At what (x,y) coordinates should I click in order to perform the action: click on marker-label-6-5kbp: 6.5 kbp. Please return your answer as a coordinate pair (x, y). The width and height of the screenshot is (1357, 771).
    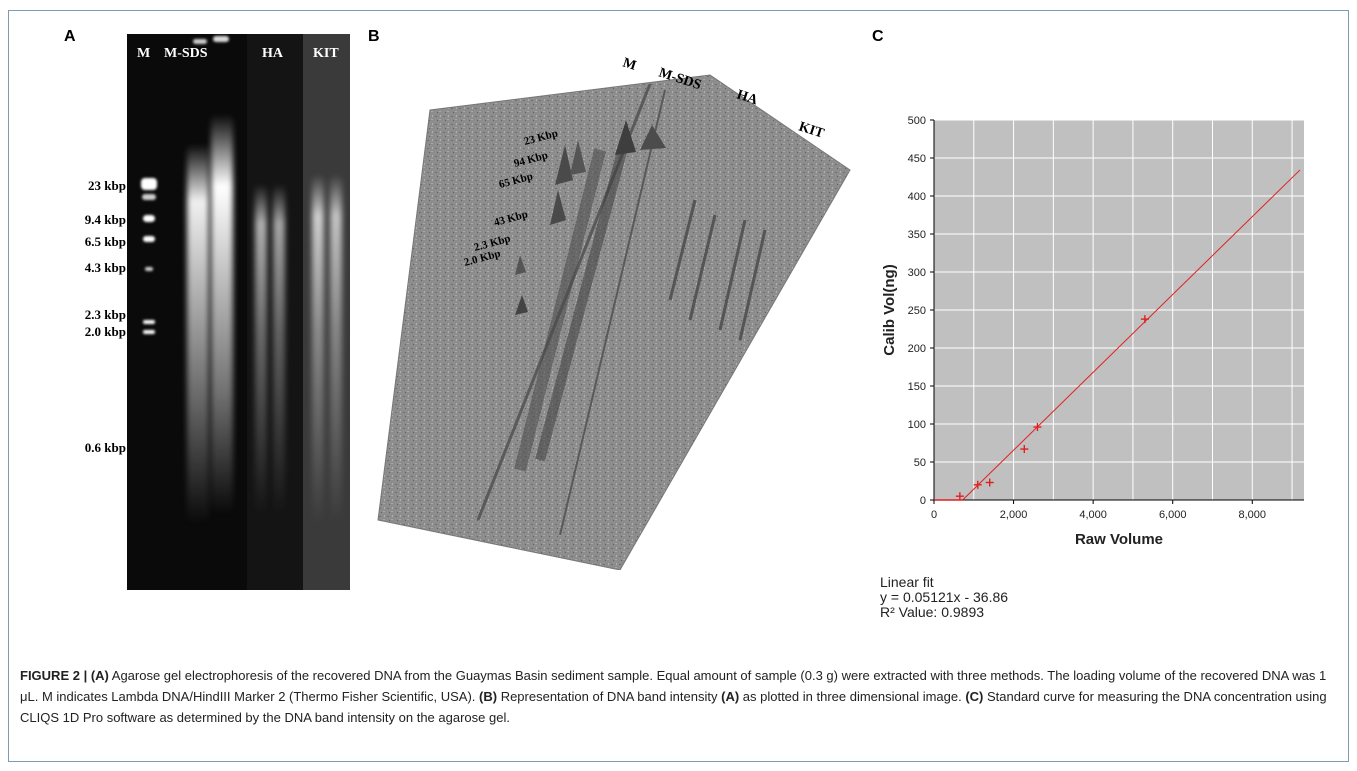
    Looking at the image, I should click on (105, 241).